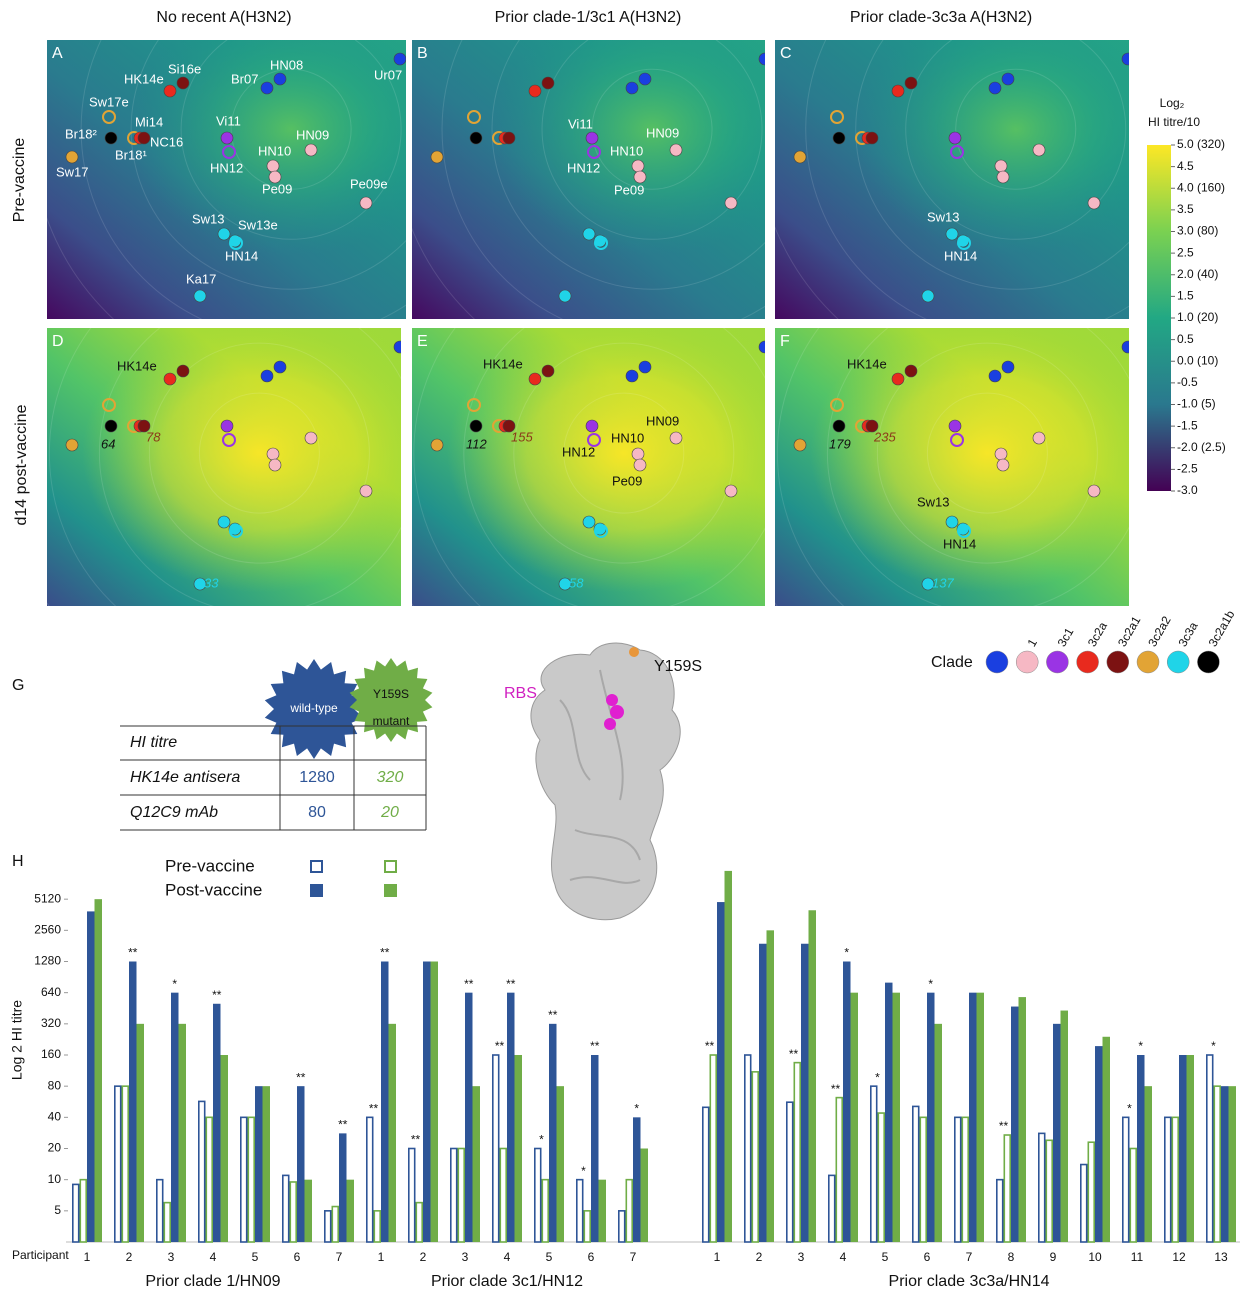 This screenshot has height=1294, width=1246. What do you see at coordinates (1159, 318) in the screenshot?
I see `colorbar` at bounding box center [1159, 318].